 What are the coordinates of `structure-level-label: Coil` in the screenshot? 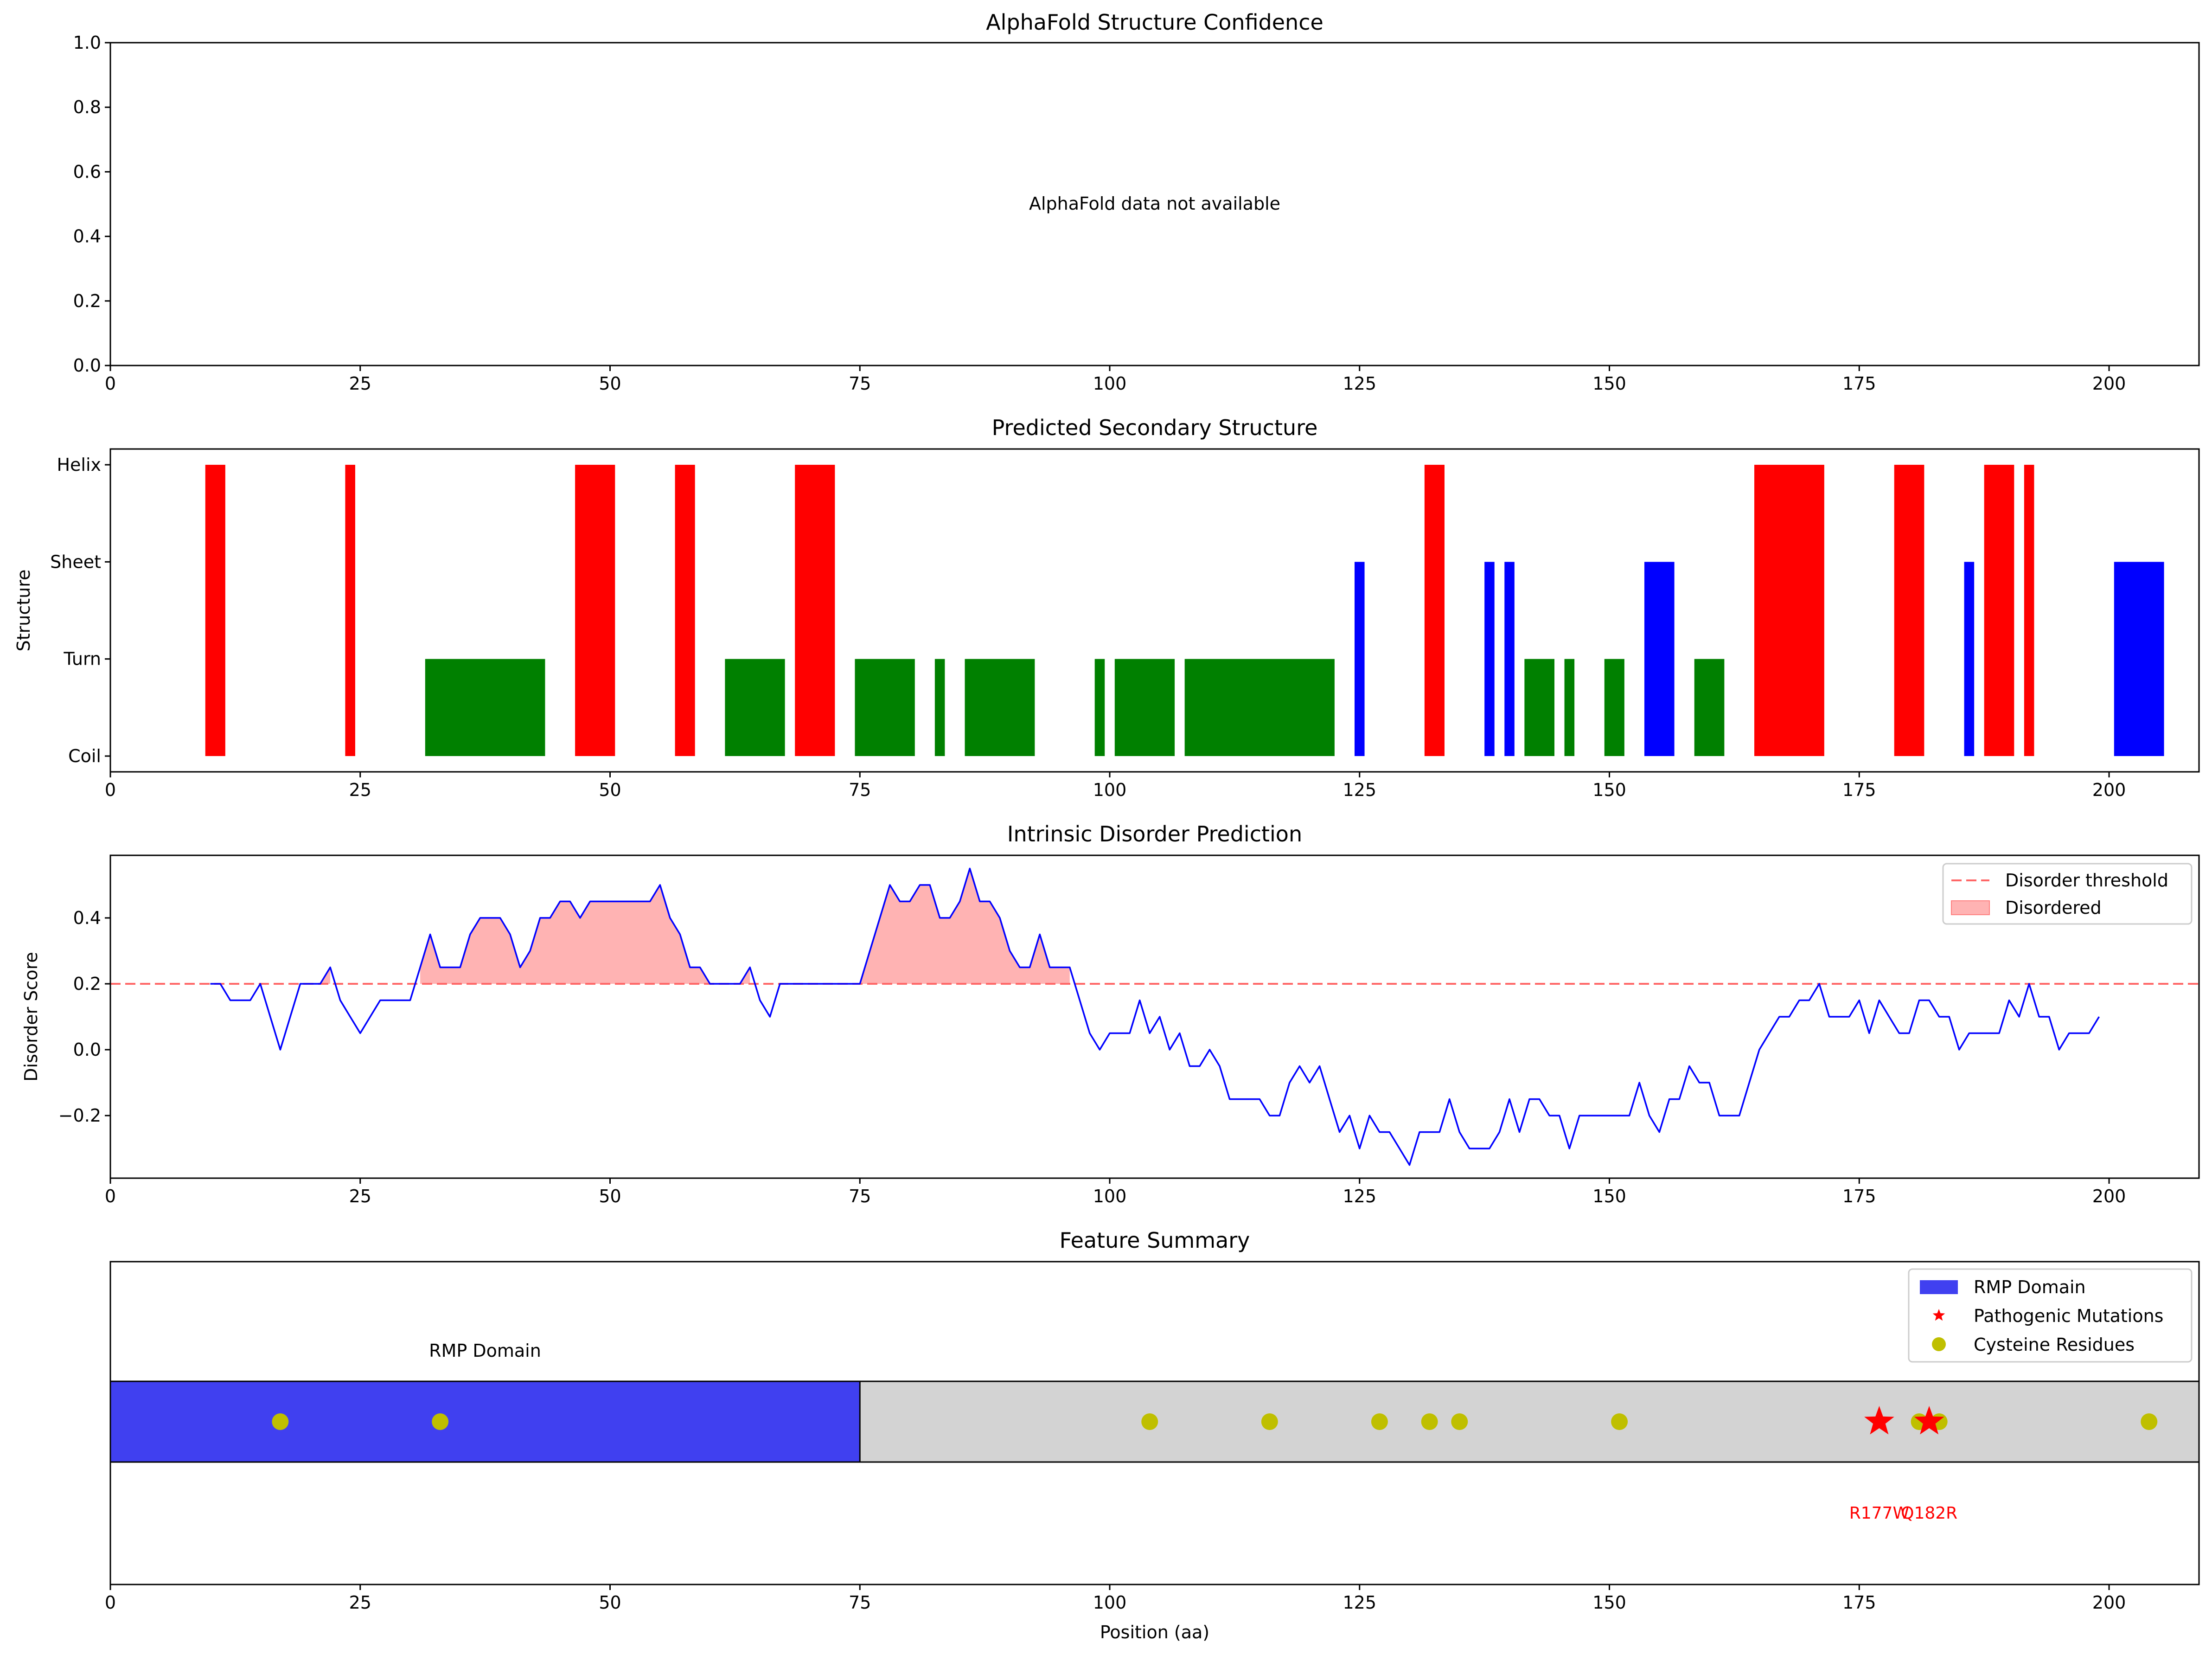 It's located at (84, 756).